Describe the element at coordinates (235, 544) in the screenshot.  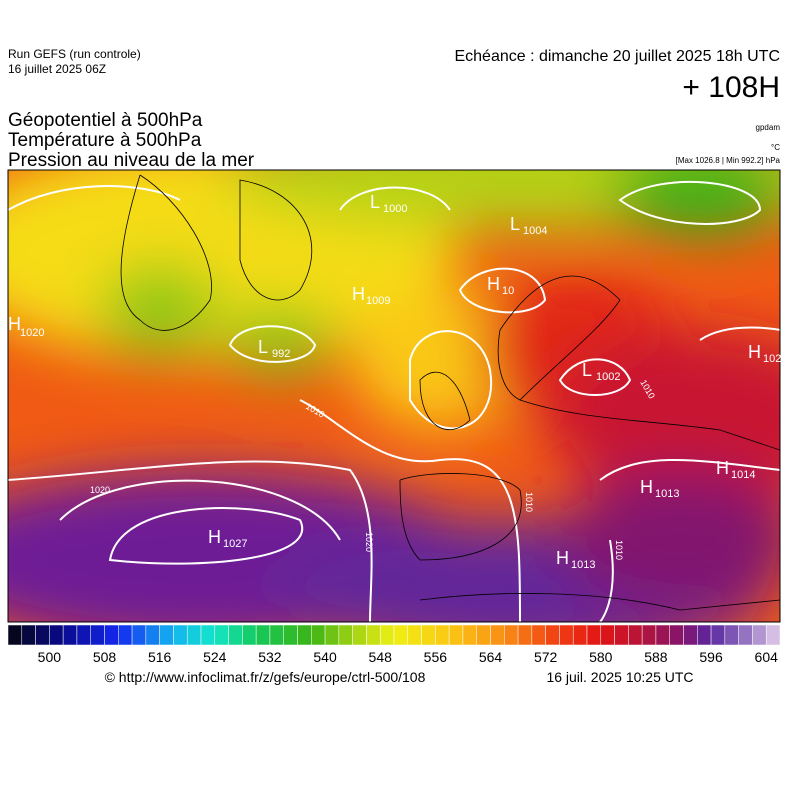
I see `center-value: 1027` at that location.